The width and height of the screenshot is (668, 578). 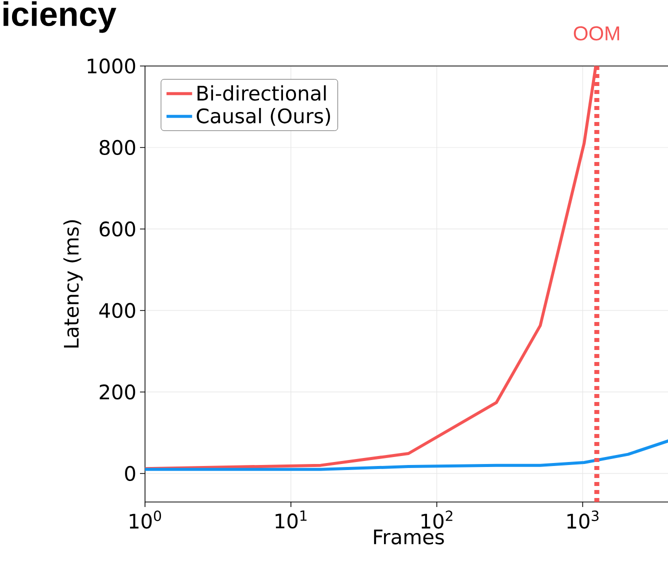 I want to click on x-tick-label: 10$^{2}$, so click(x=437, y=519).